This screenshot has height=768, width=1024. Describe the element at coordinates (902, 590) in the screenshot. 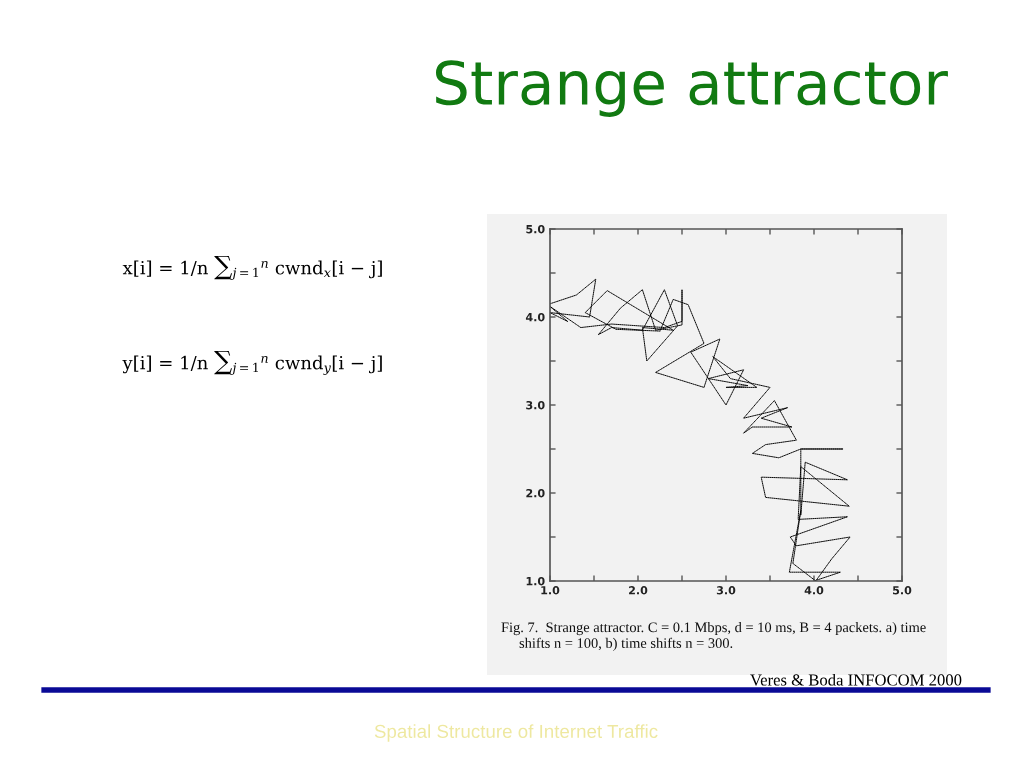

I see `x-tick-label: 5.0` at that location.